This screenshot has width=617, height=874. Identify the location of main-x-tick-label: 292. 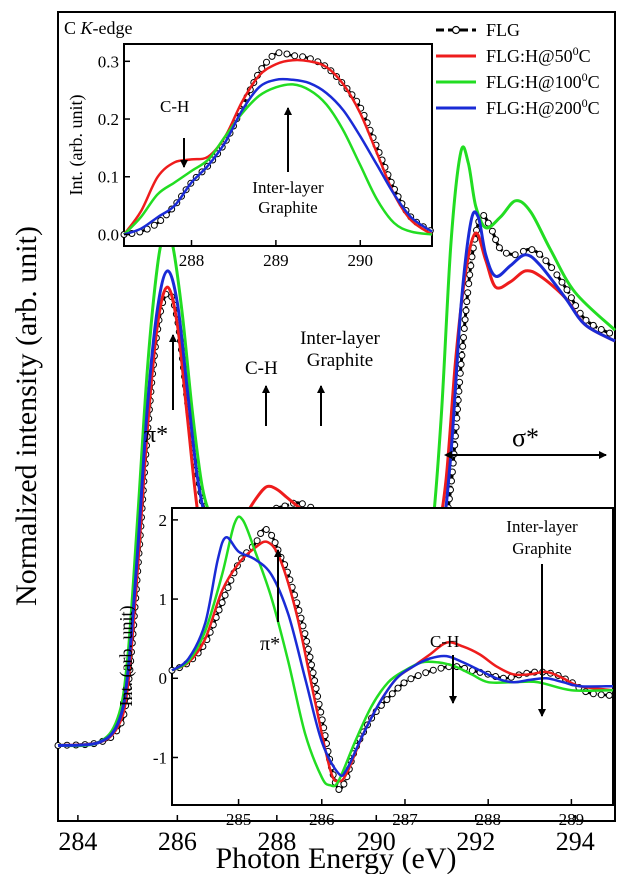
(475, 841).